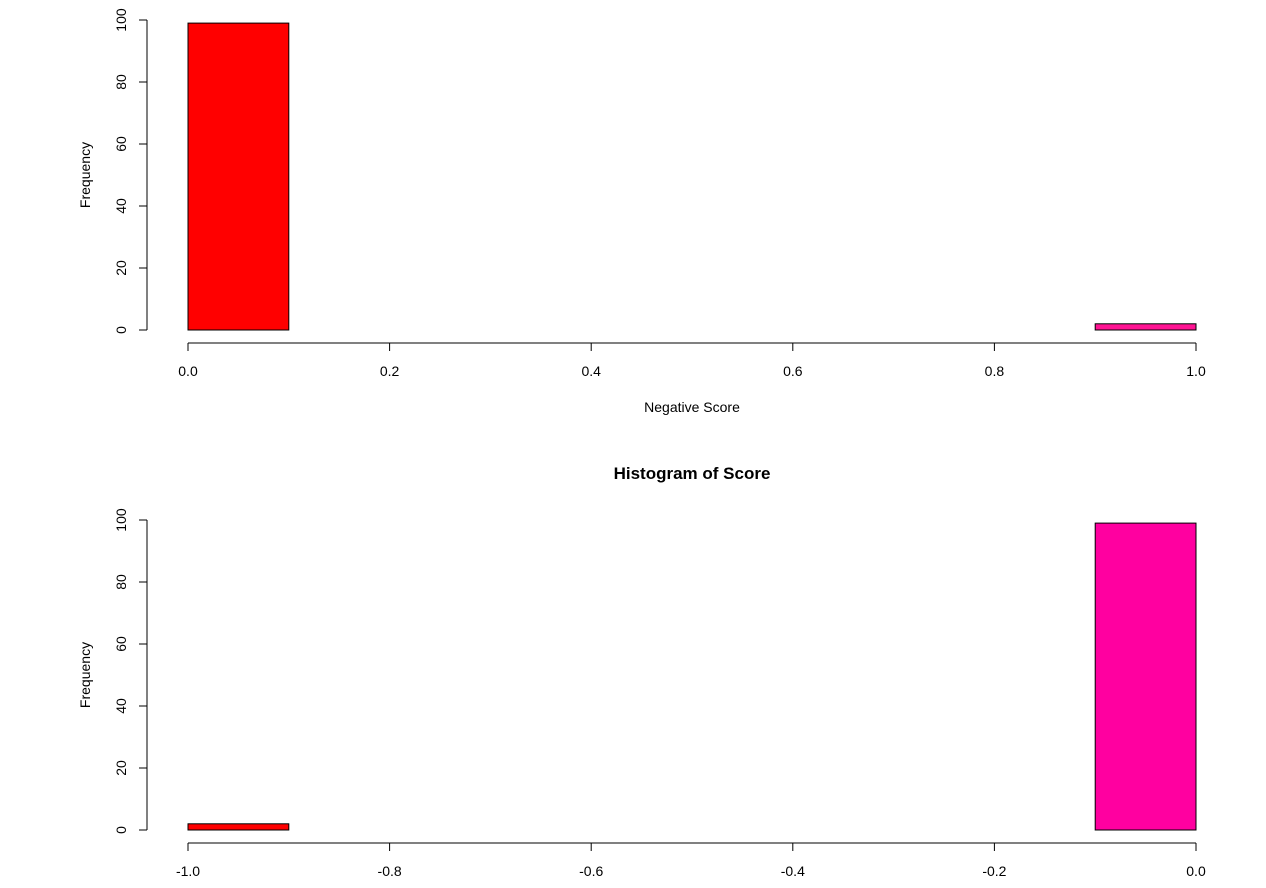 Image resolution: width=1266 pixels, height=888 pixels. What do you see at coordinates (1196, 371) in the screenshot?
I see `x-tick-label: 1.0` at bounding box center [1196, 371].